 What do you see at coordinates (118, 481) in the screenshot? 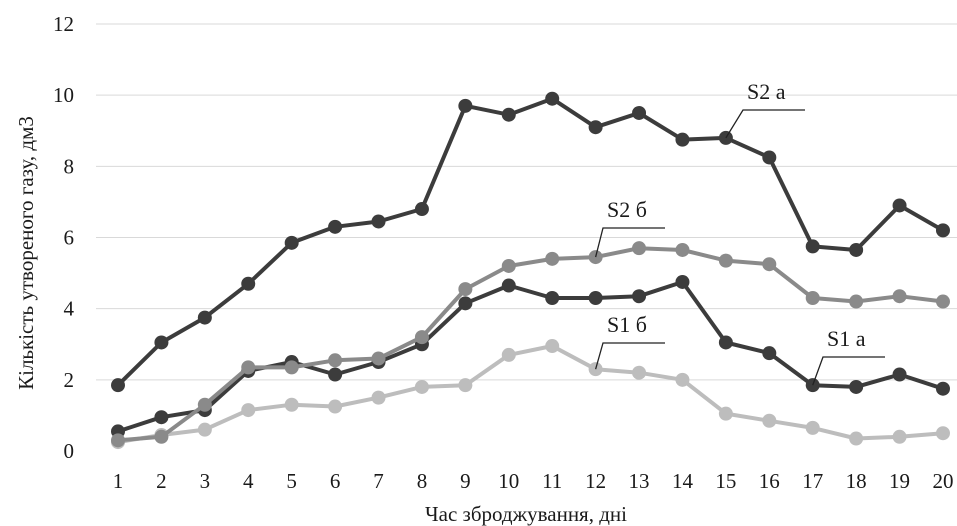
I see `x-tick-label: 1` at bounding box center [118, 481].